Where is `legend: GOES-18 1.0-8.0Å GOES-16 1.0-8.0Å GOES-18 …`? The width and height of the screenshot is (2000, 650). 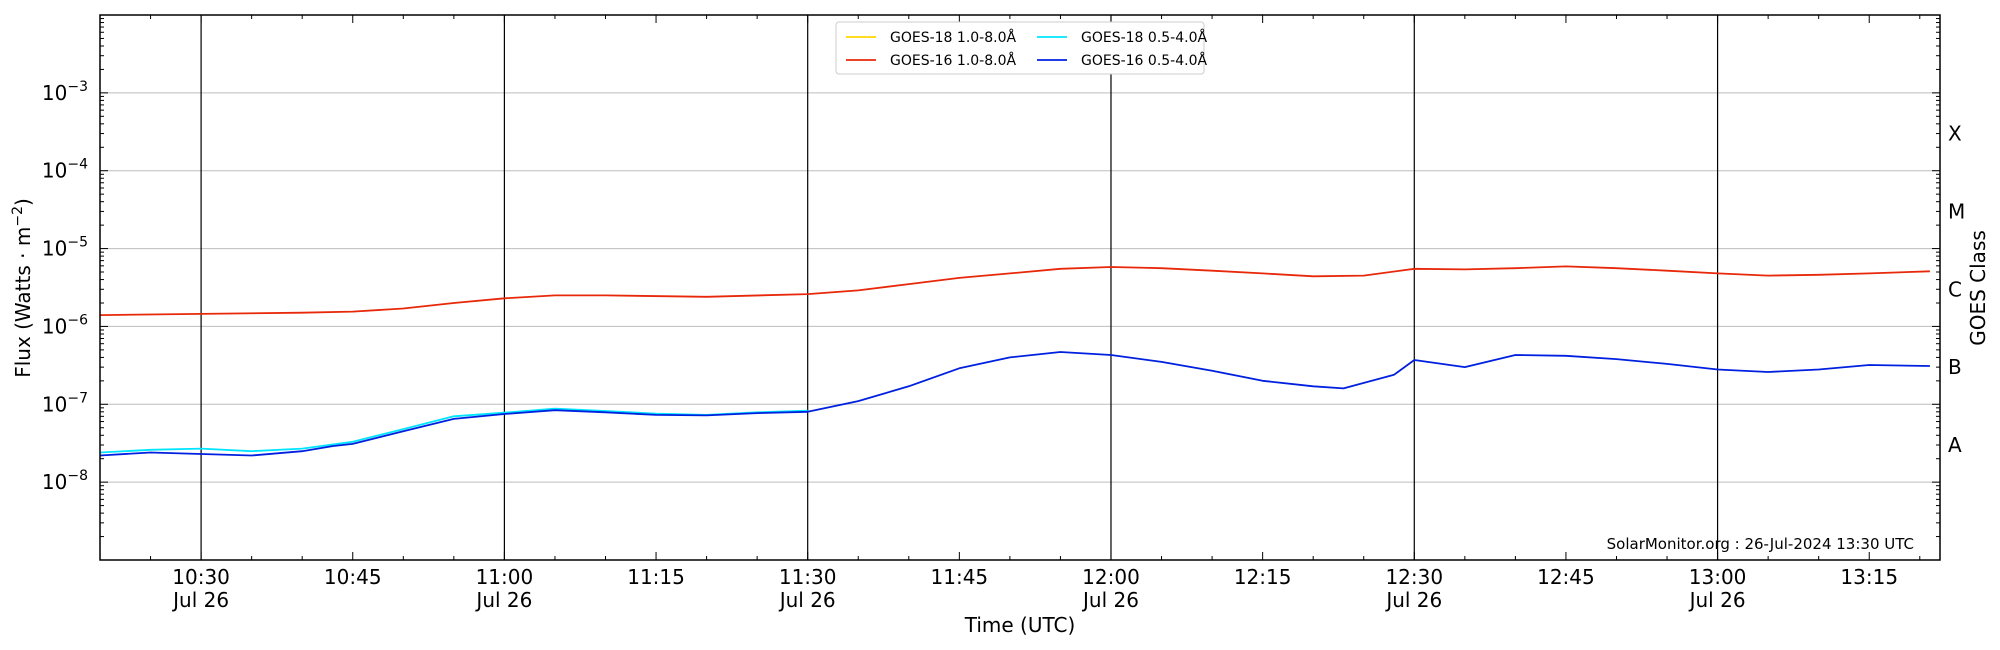 legend: GOES-18 1.0-8.0Å GOES-16 1.0-8.0Å GOES-18 … is located at coordinates (1021, 48).